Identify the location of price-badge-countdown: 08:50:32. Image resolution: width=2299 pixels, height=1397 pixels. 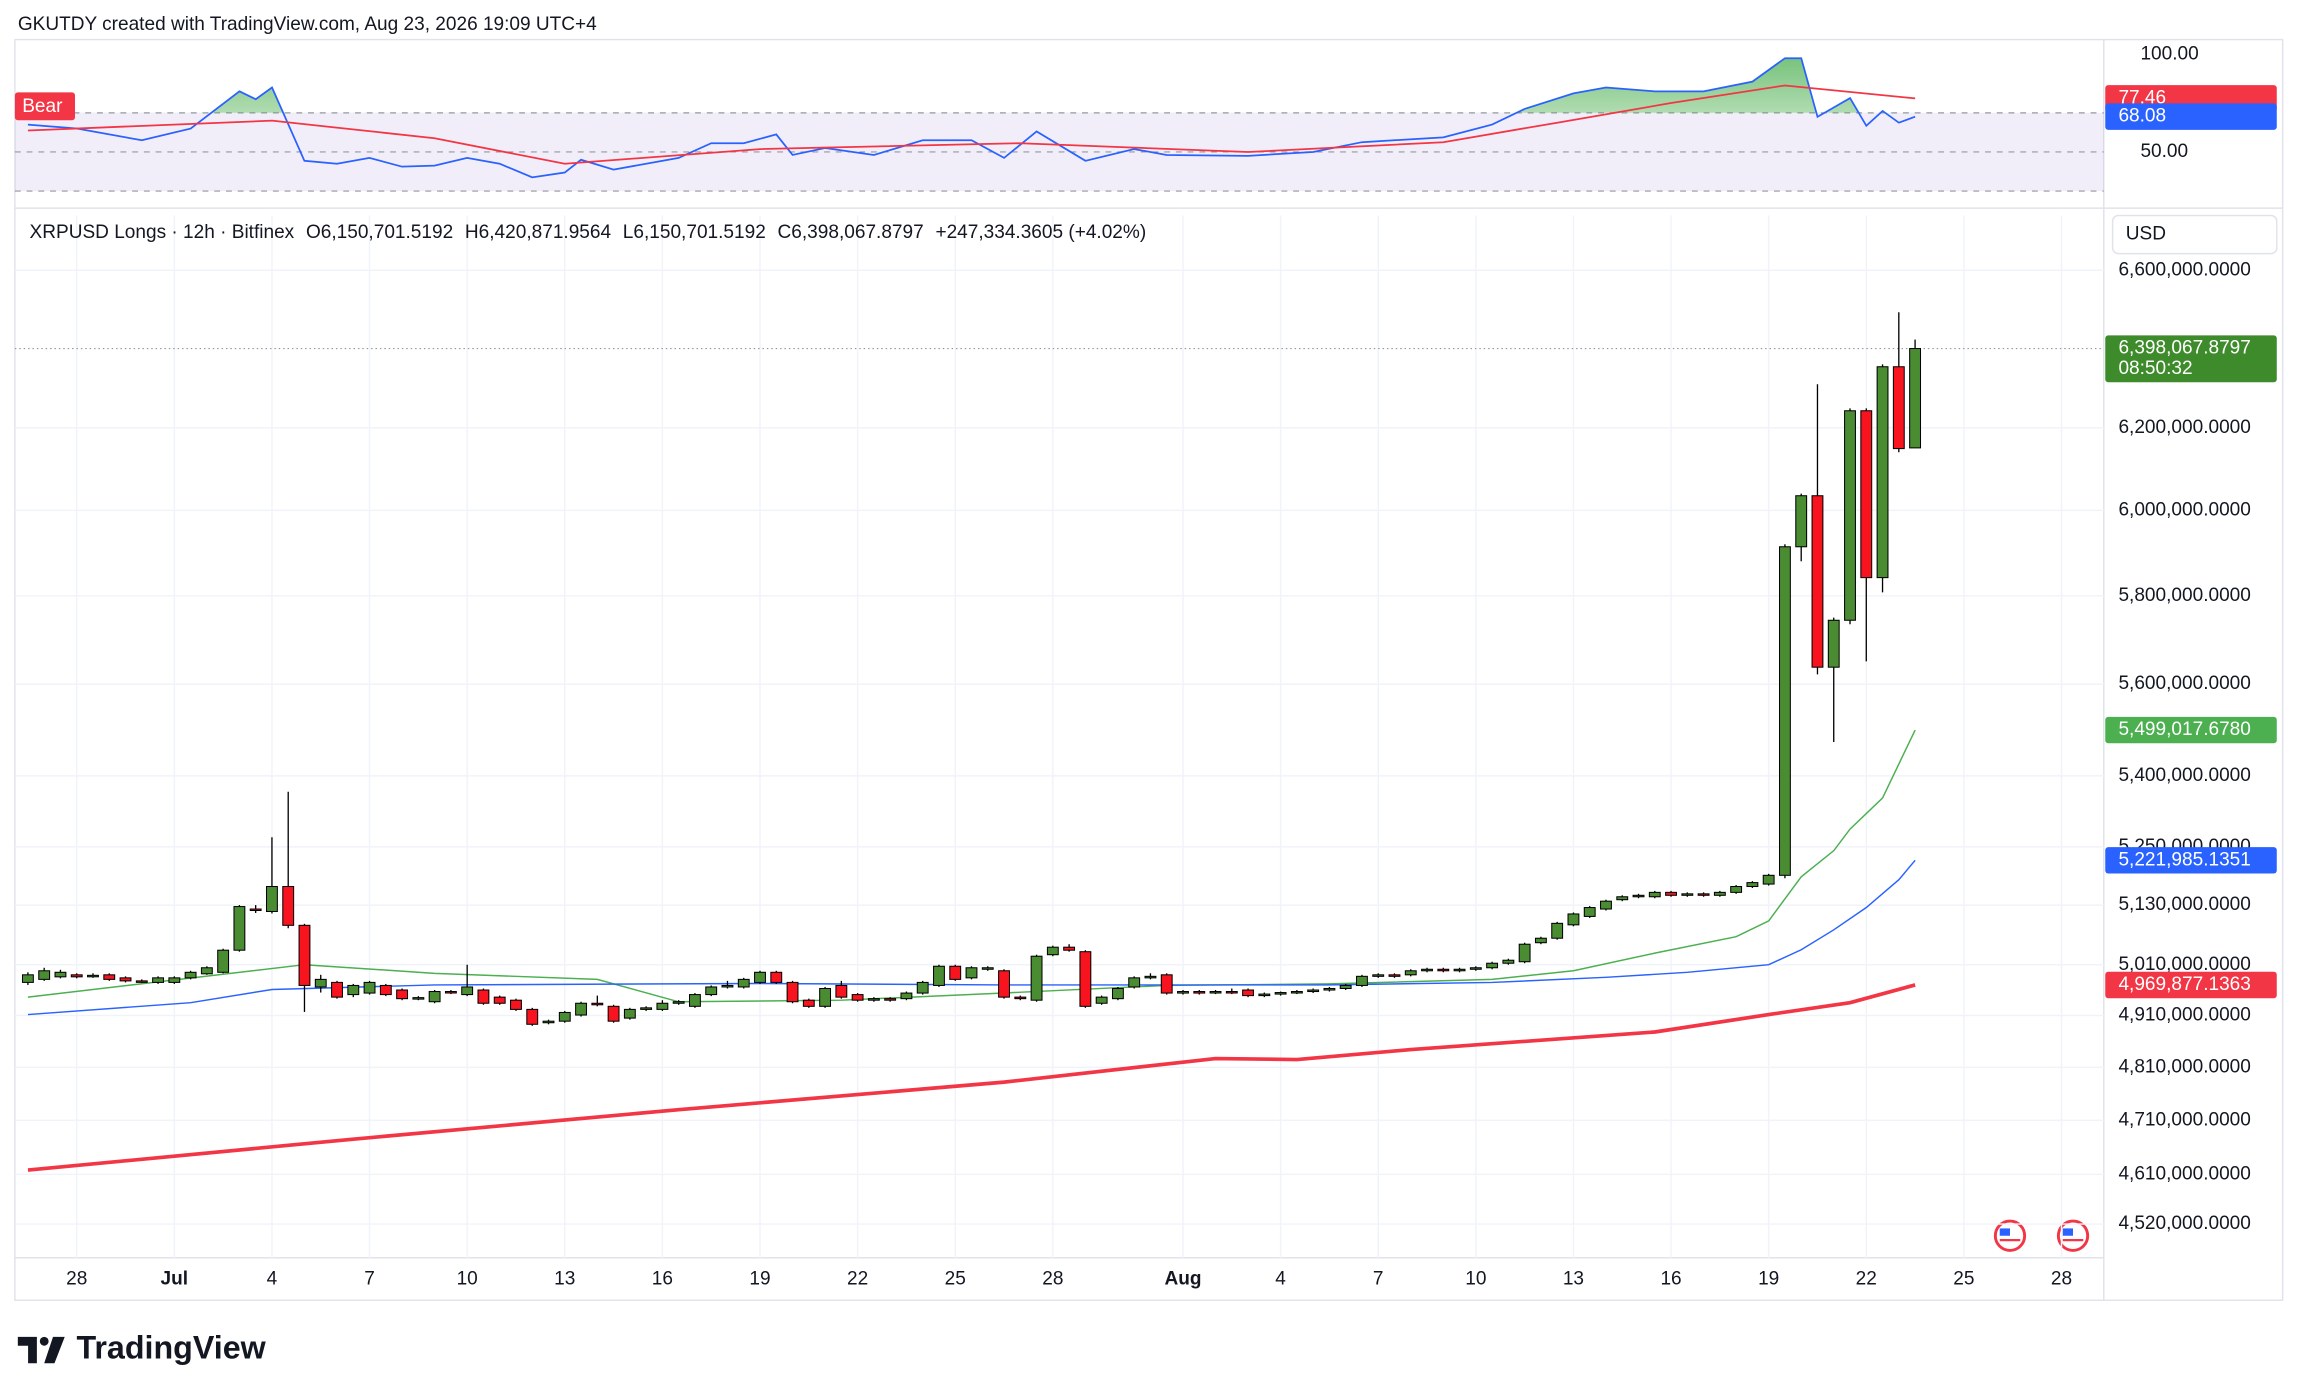
(2155, 368).